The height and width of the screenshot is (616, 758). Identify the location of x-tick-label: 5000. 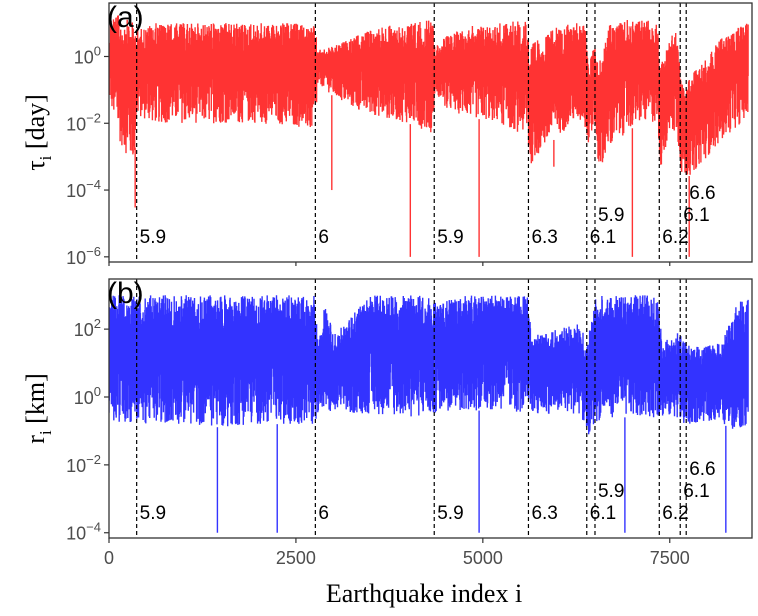
(483, 558).